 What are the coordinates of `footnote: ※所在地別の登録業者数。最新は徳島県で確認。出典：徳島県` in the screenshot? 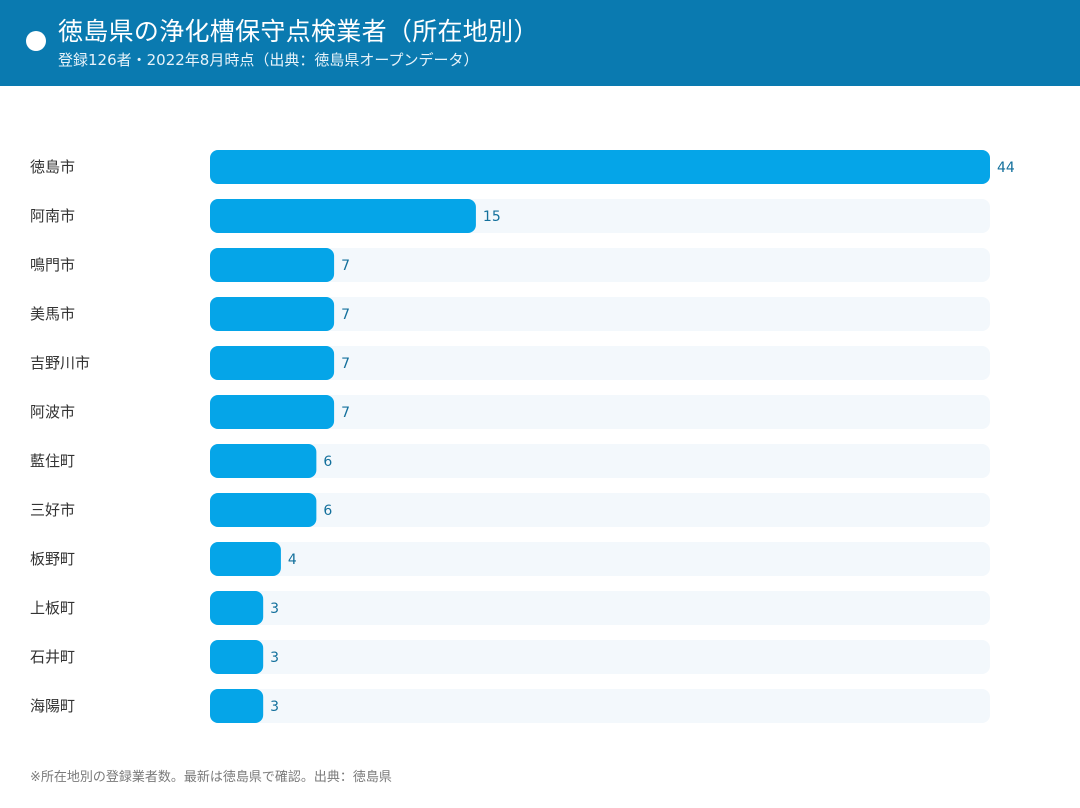 It's located at (211, 777).